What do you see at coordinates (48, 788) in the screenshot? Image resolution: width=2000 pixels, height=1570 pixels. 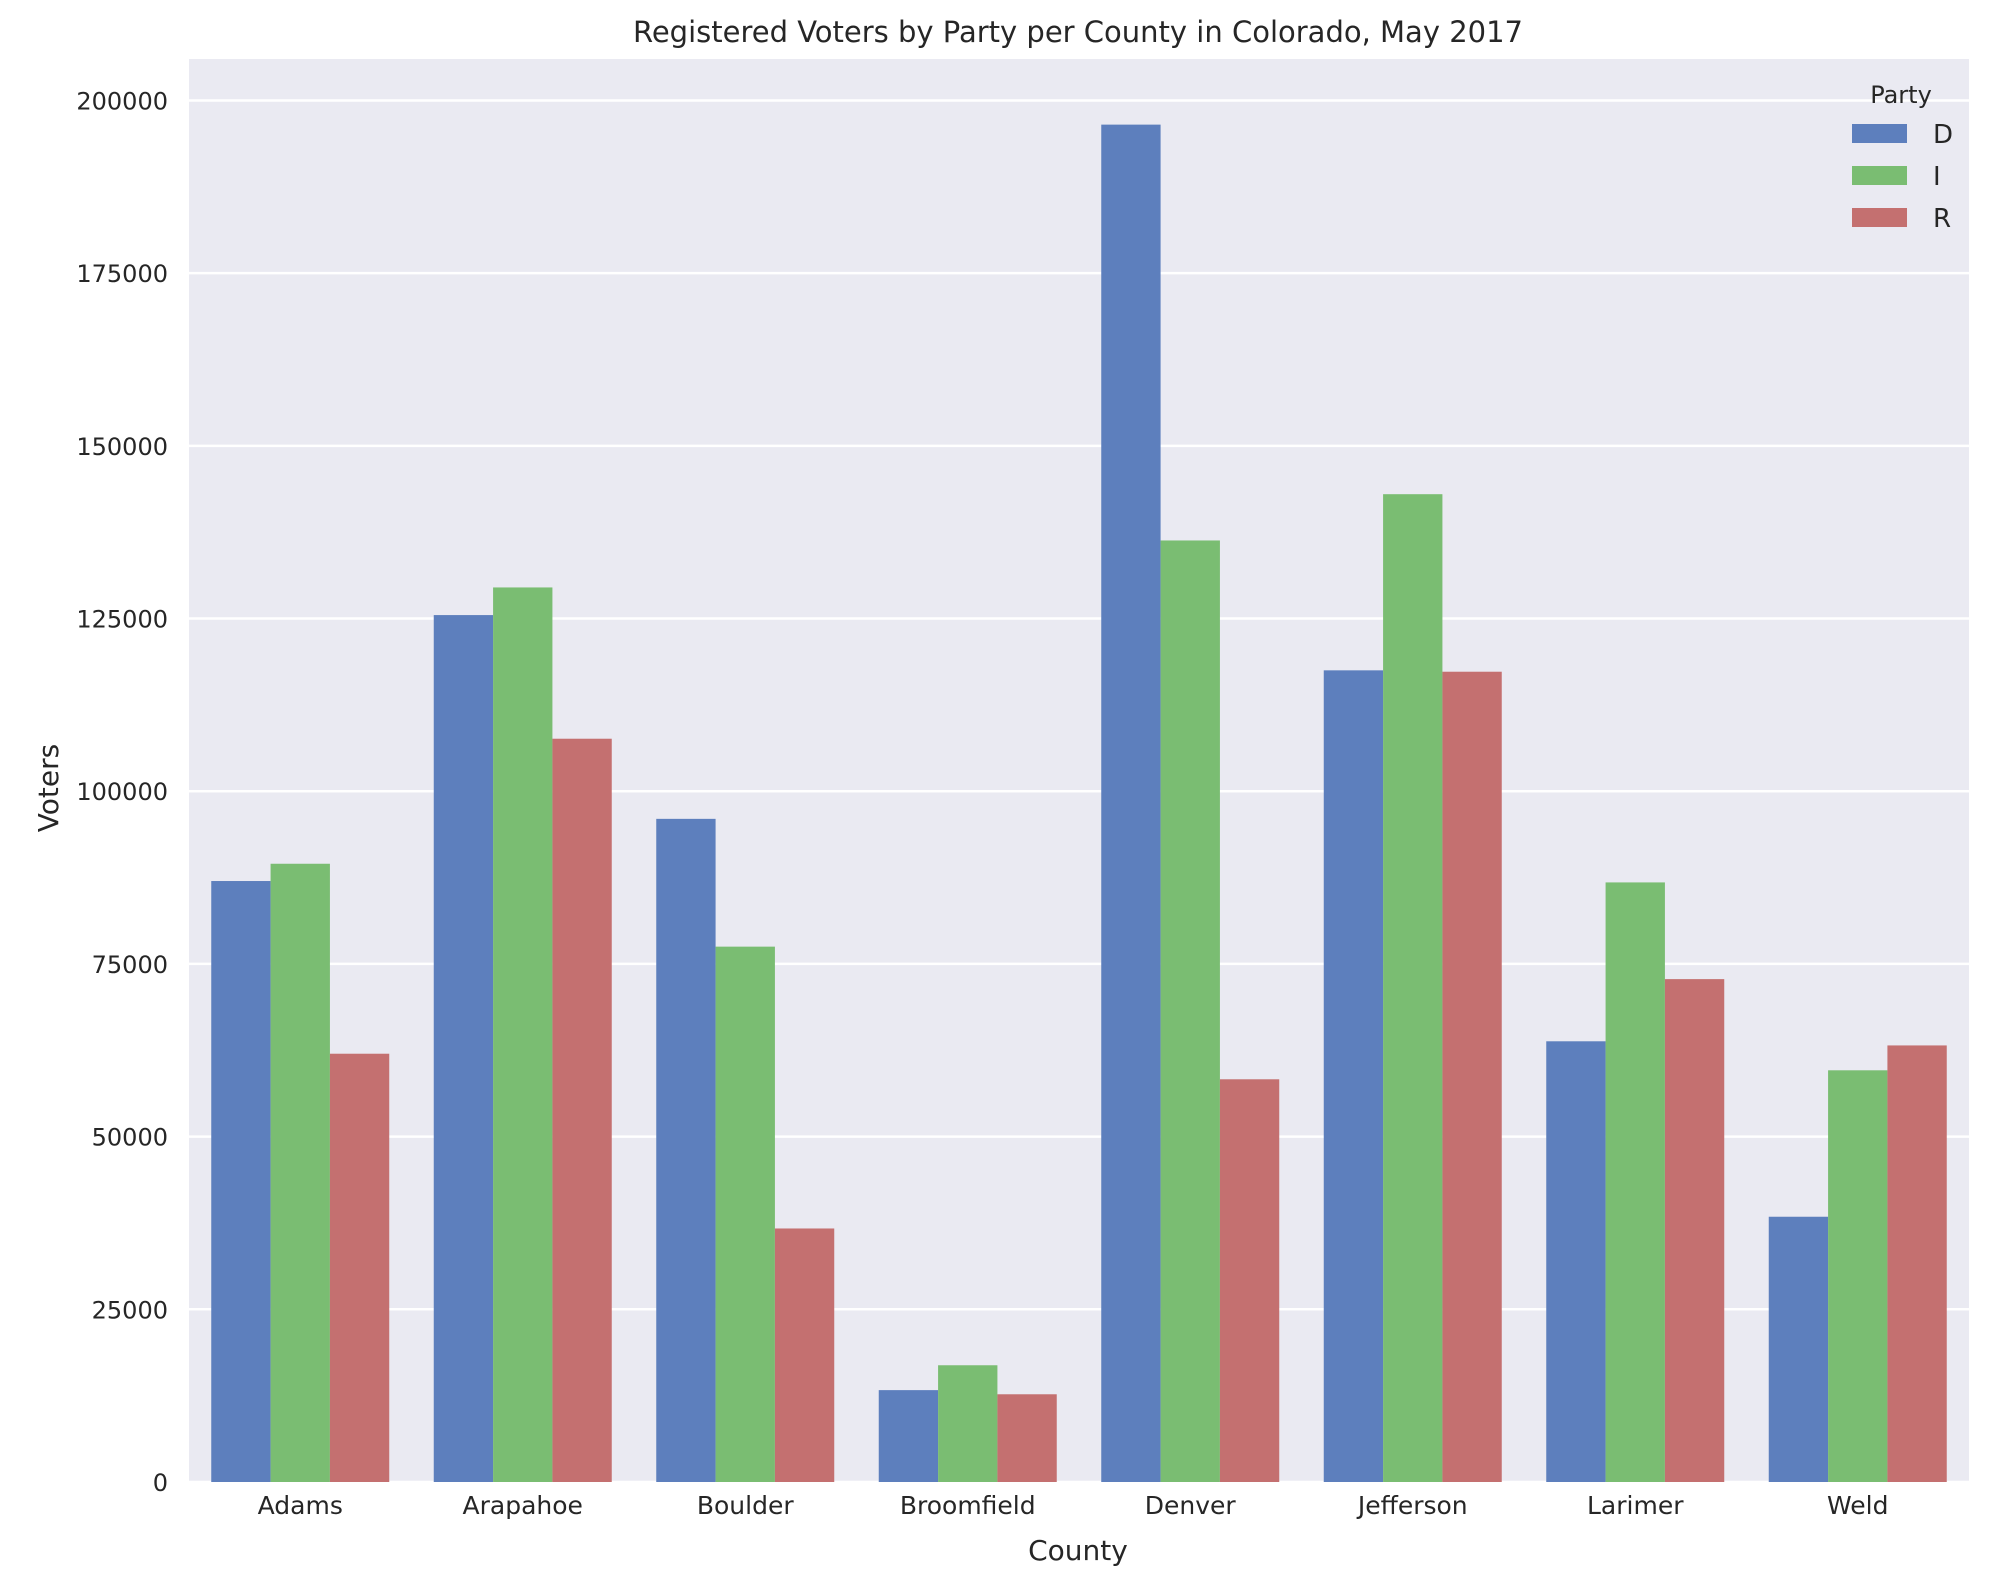 I see `y-axis-label: Voters` at bounding box center [48, 788].